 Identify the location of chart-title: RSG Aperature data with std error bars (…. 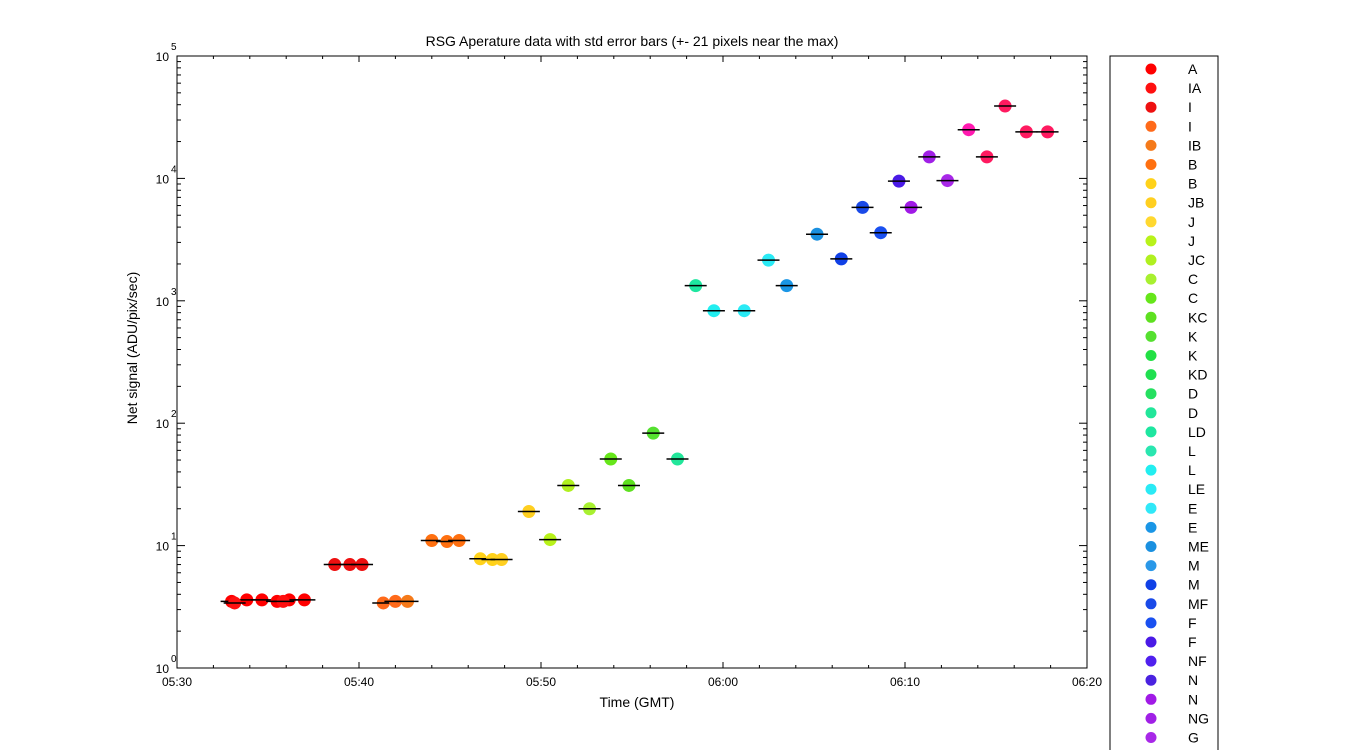
(632, 41).